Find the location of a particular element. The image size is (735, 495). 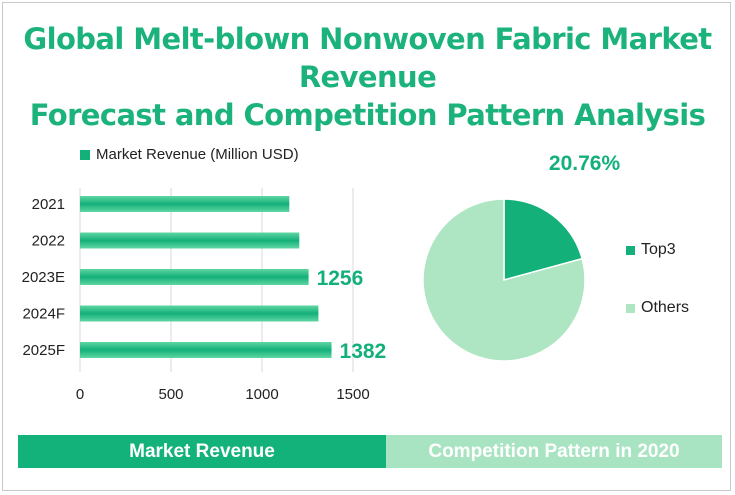

pie-legend-label-top3: Top3 is located at coordinates (658, 249).